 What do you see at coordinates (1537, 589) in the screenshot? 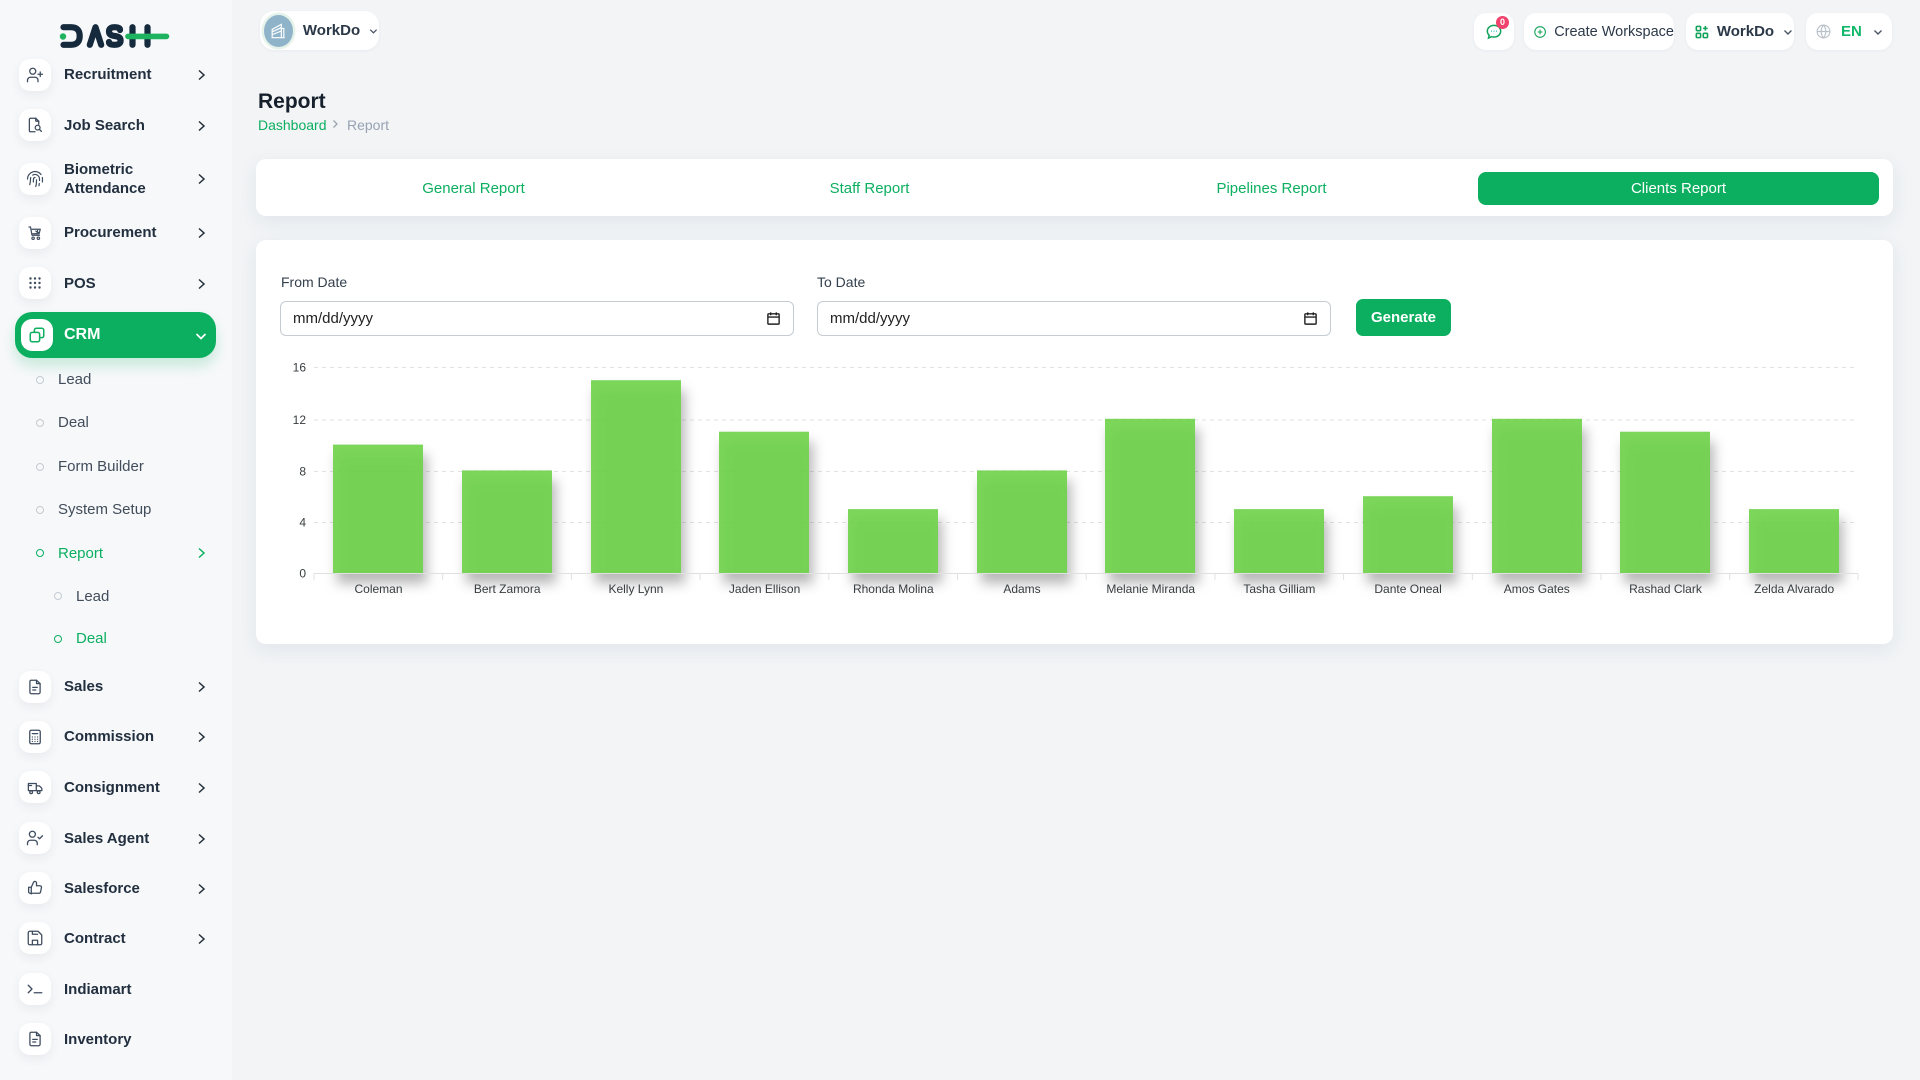
I see `svg-text: Amos Gates` at bounding box center [1537, 589].